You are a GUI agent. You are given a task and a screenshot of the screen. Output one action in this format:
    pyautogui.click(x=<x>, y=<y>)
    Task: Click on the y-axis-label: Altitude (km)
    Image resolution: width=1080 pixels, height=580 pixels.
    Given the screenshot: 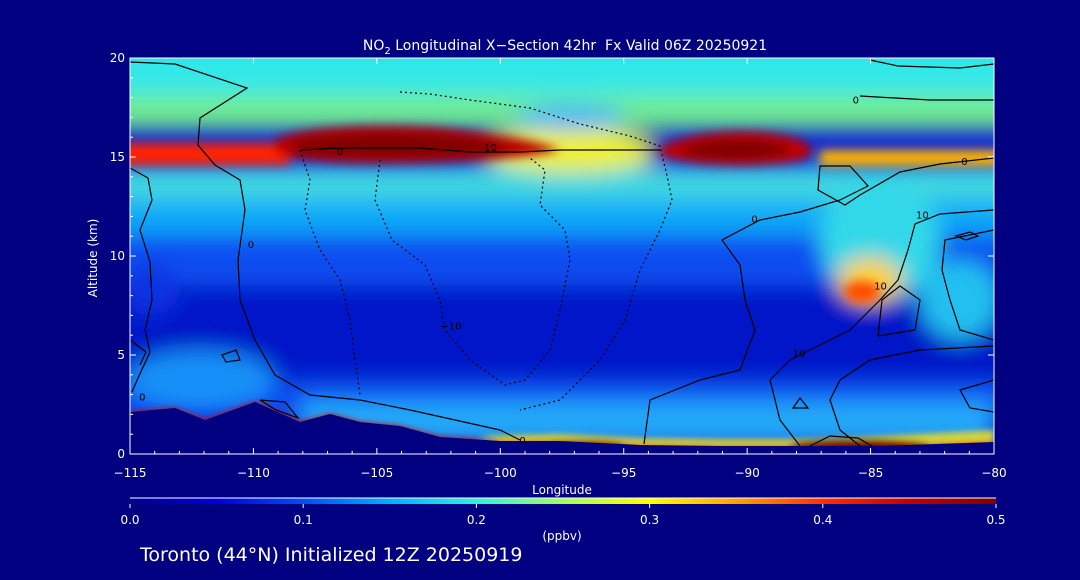 What is the action you would take?
    pyautogui.click(x=93, y=258)
    